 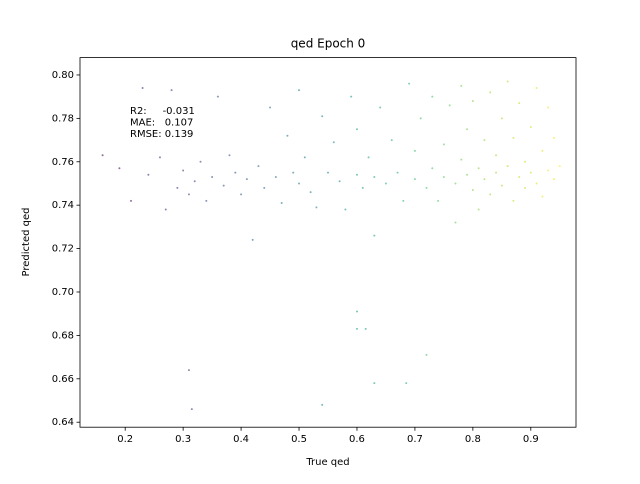 I want to click on x-tick-label: 0.8, so click(x=473, y=439).